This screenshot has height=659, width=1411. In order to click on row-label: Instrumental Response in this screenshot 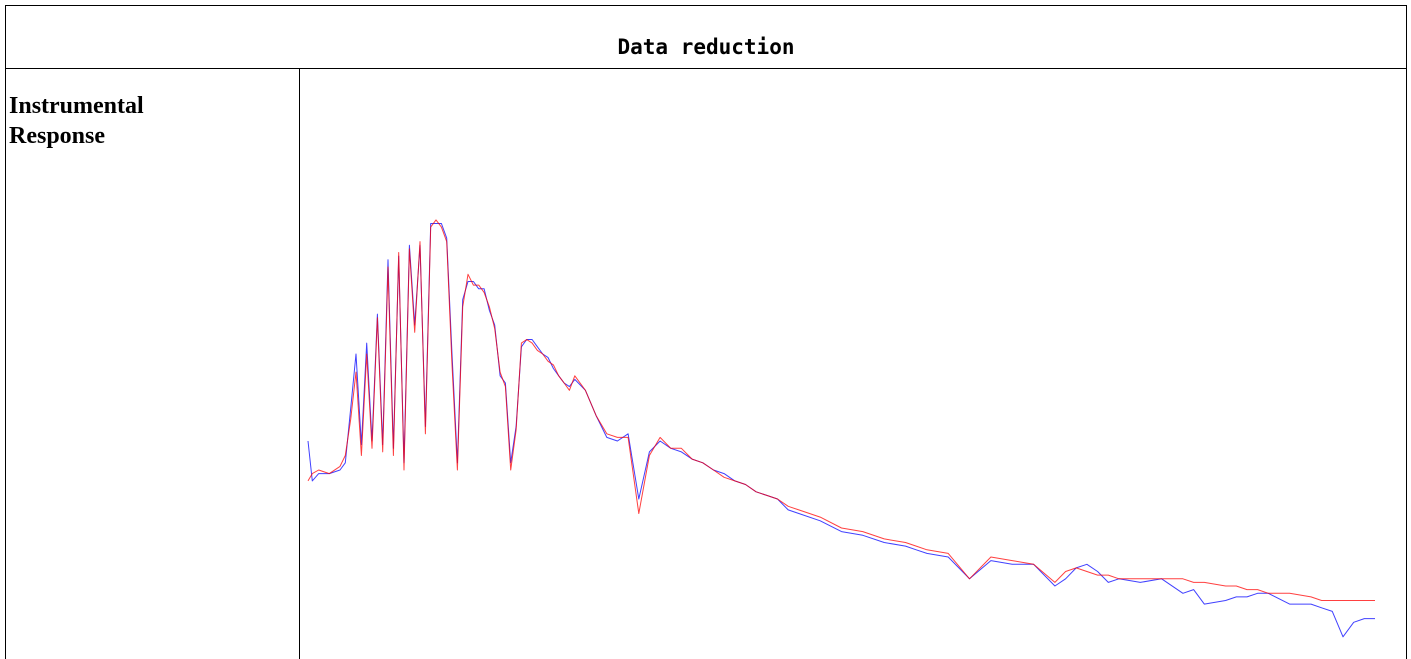, I will do `click(76, 121)`.